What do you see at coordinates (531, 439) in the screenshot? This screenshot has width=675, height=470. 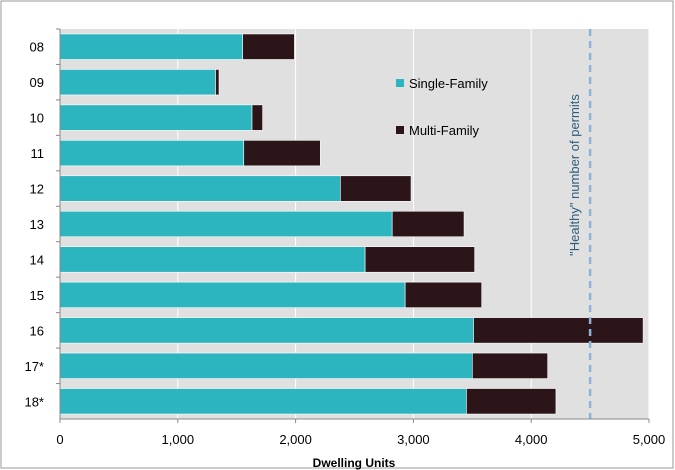 I see `x-tick-label: 4,000` at bounding box center [531, 439].